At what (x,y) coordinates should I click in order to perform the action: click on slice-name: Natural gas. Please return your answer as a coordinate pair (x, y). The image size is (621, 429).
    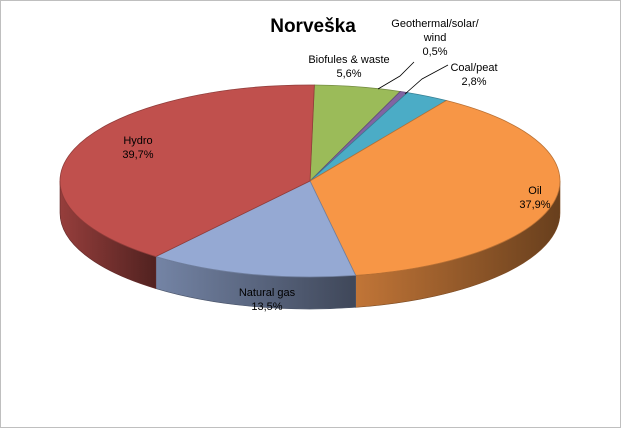
    Looking at the image, I should click on (267, 293).